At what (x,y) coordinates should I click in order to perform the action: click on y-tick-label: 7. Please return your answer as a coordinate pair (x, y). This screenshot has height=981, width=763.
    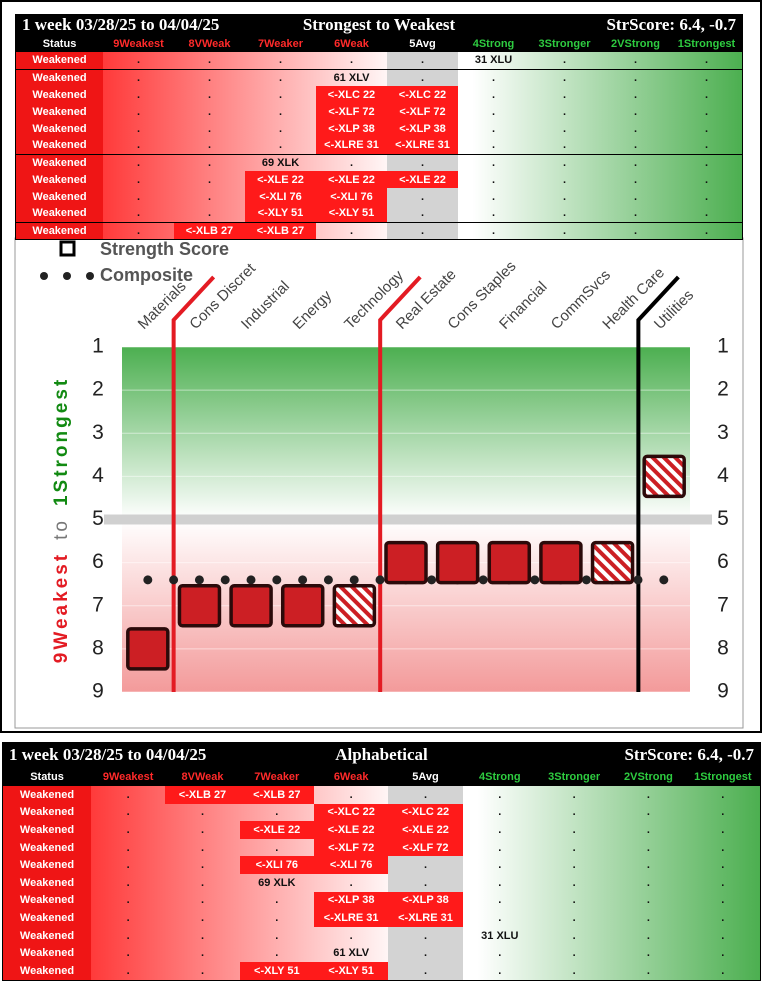
    Looking at the image, I should click on (98, 604).